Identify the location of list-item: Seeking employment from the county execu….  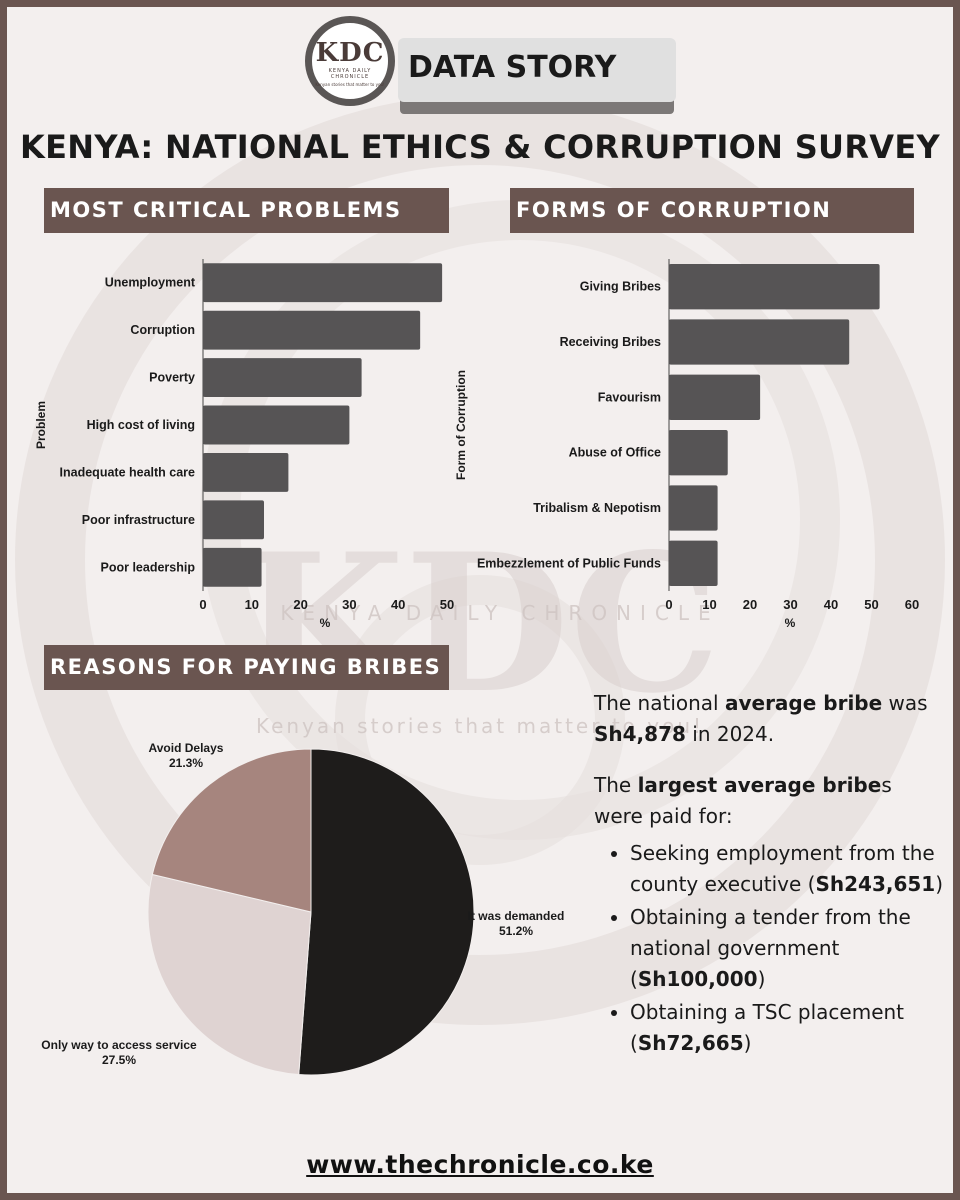
(787, 869).